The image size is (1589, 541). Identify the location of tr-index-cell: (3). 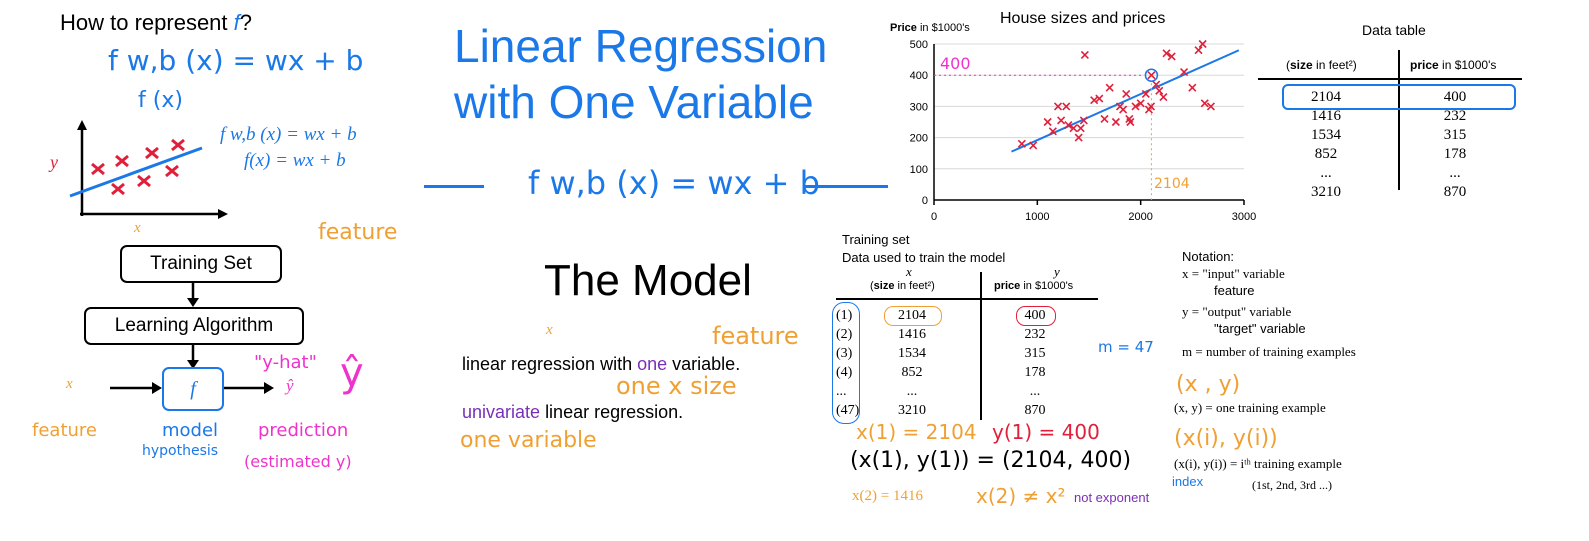
(844, 353).